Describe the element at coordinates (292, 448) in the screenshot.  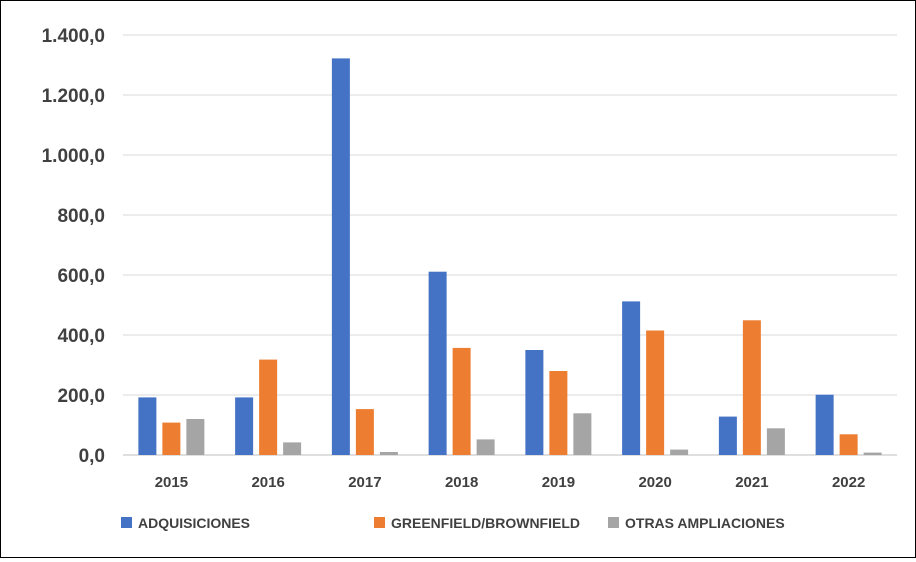
I see `bar-otras-ampliaciones-2016` at that location.